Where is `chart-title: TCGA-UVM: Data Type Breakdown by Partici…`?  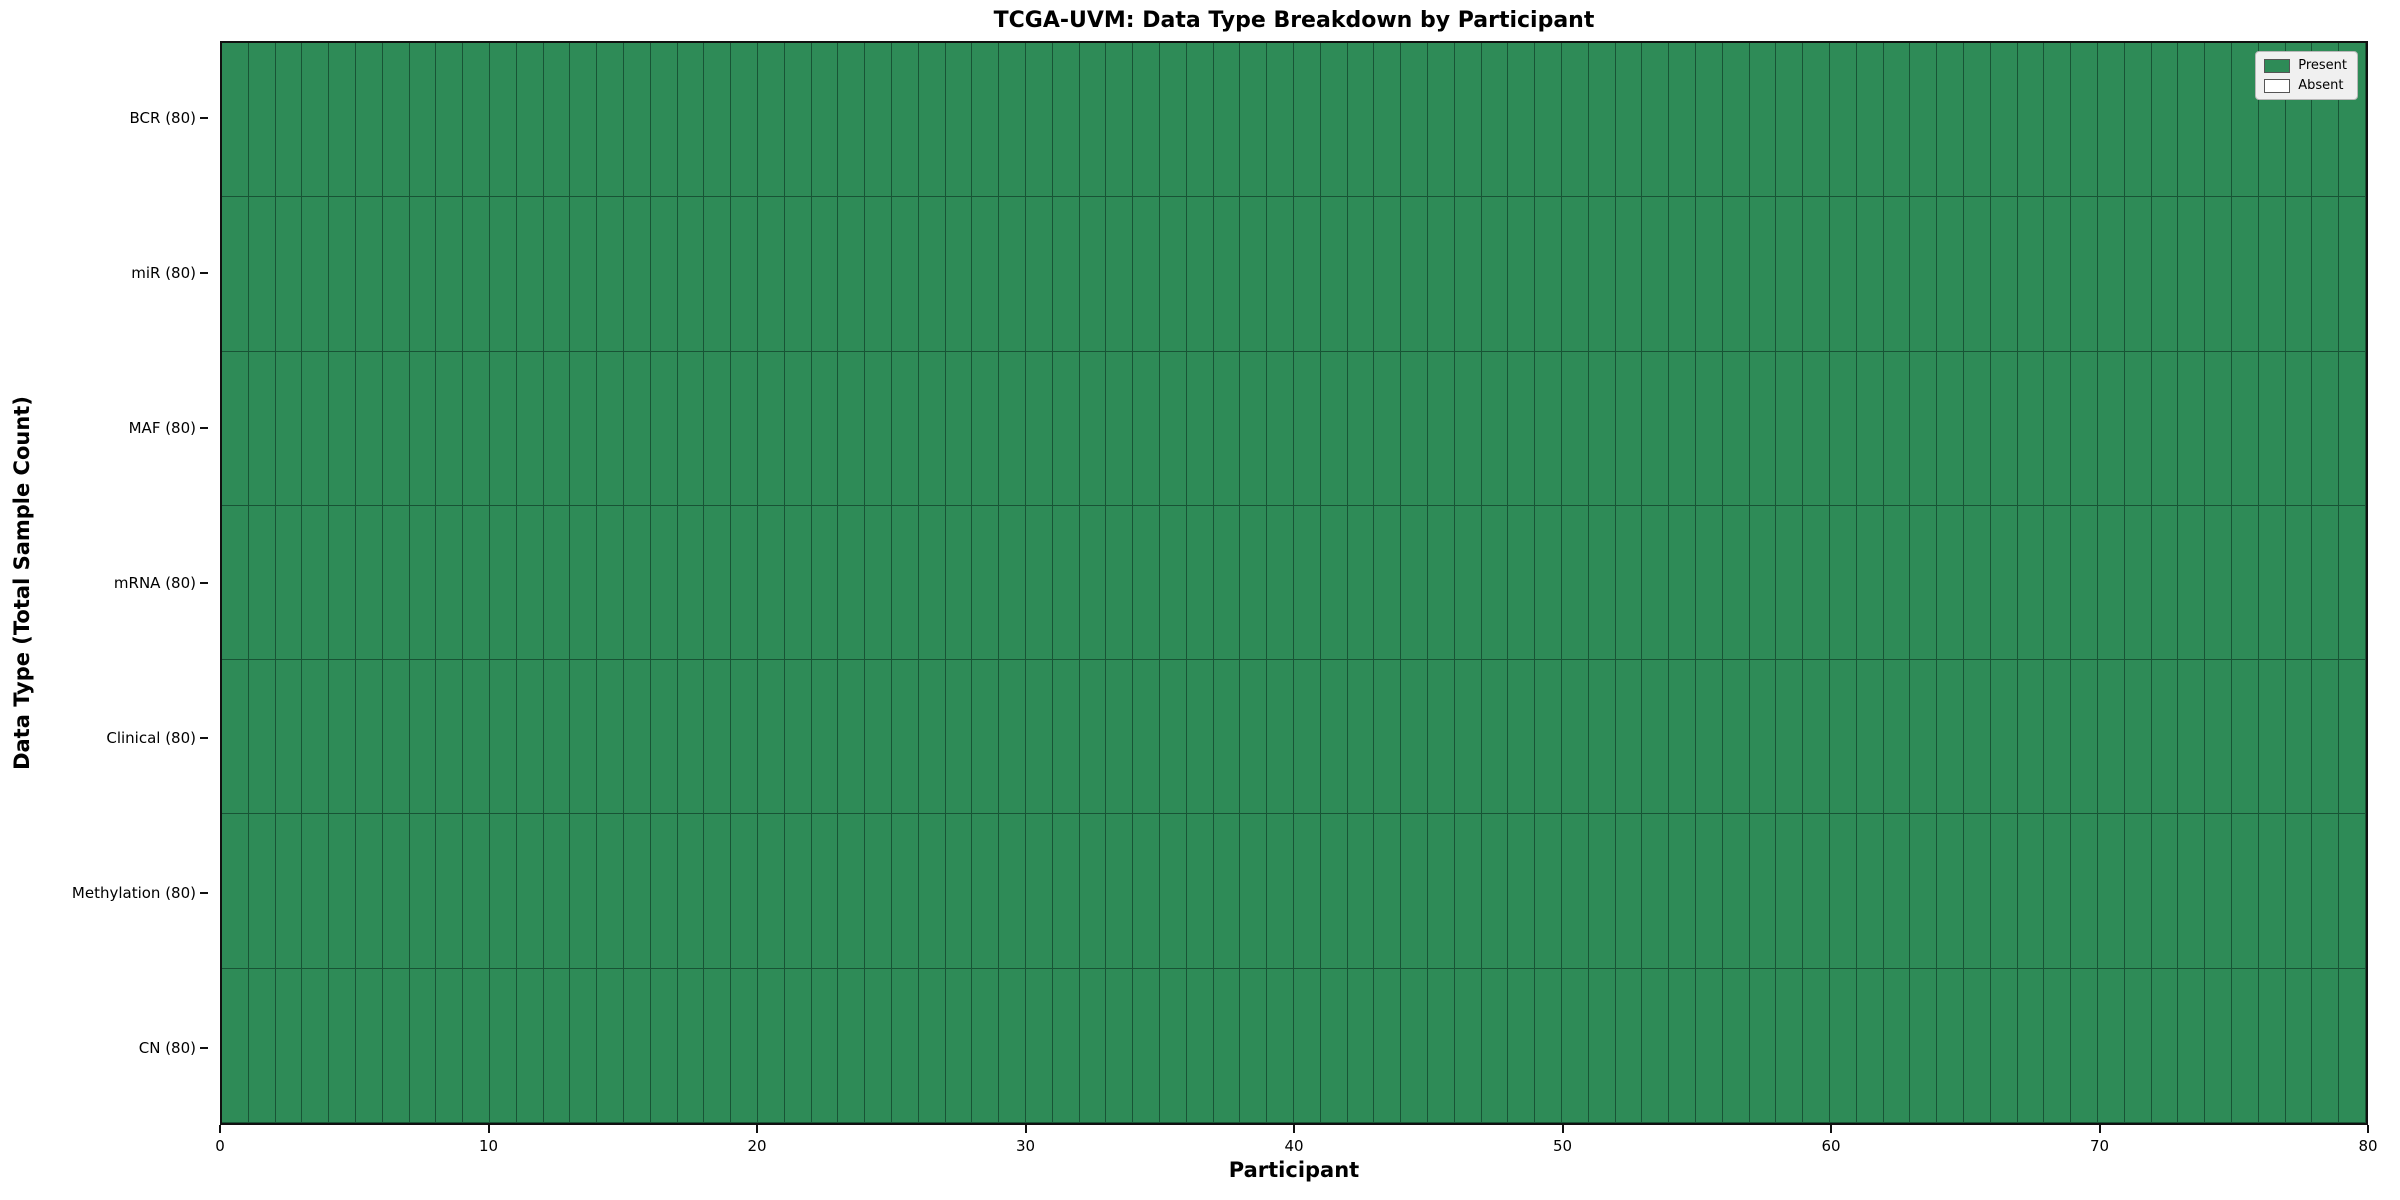
chart-title: TCGA-UVM: Data Type Breakdown by Partici… is located at coordinates (1294, 20).